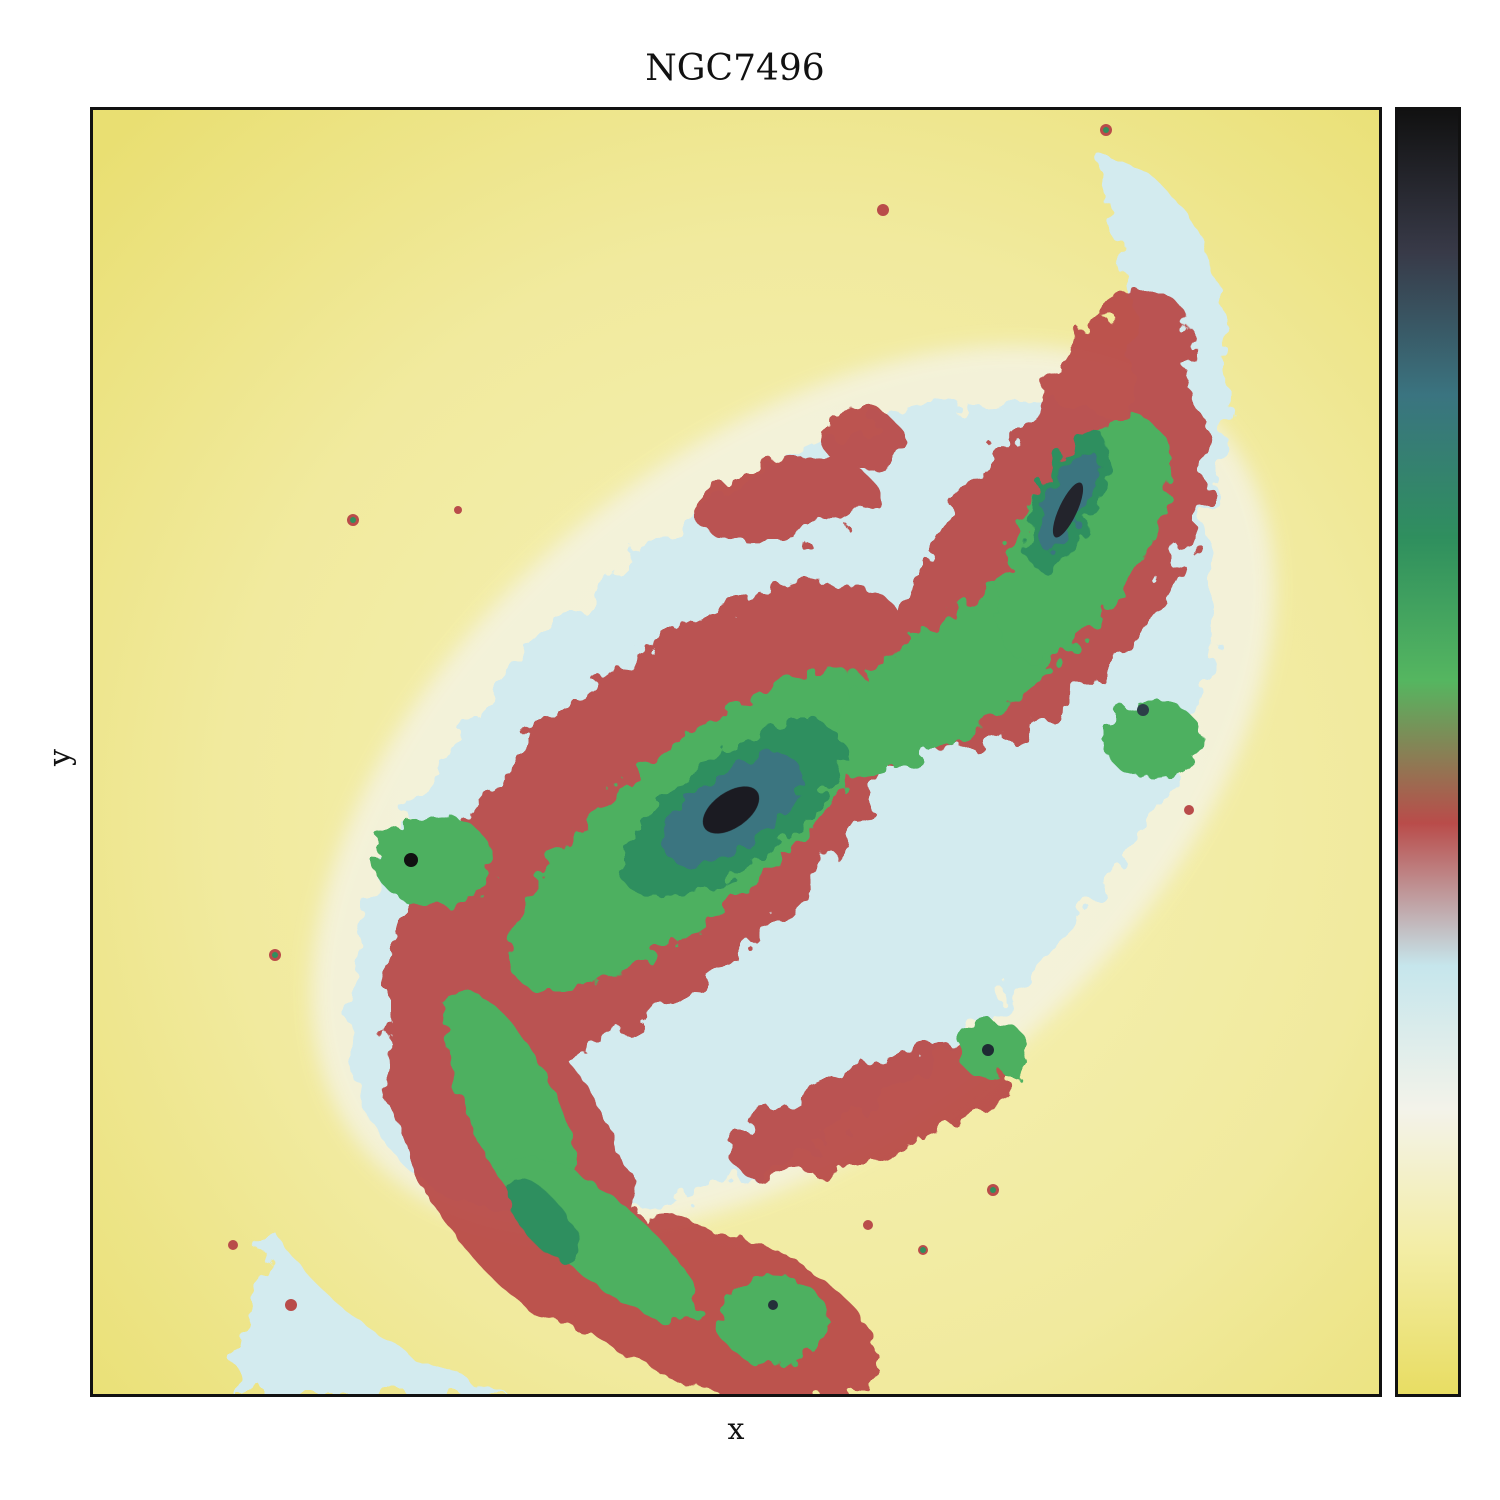  I want to click on colorbar, so click(1428, 752).